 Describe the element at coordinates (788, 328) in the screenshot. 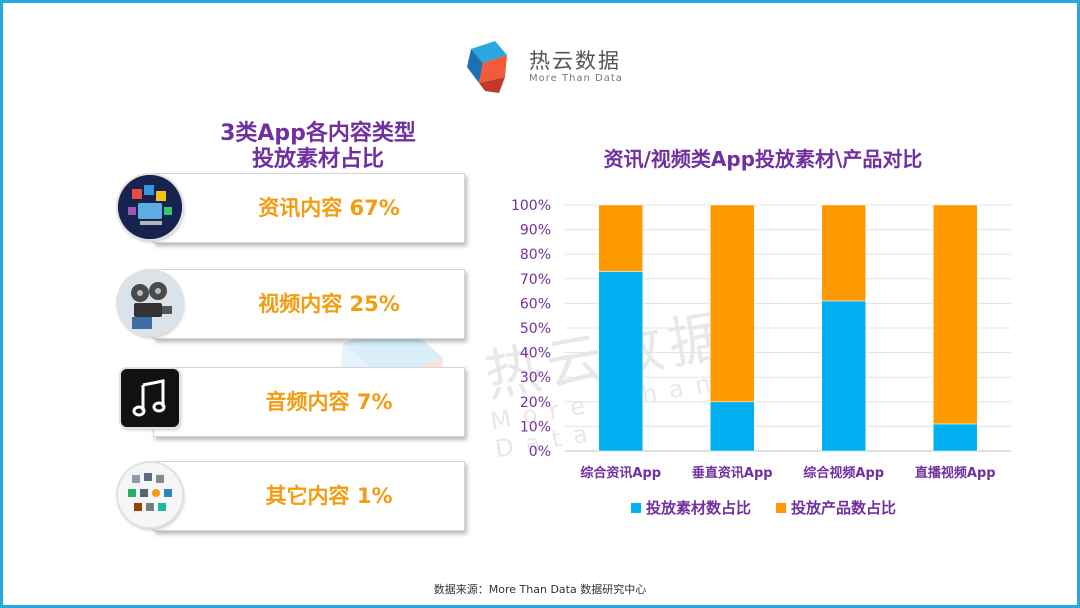

I see `chart-bars` at that location.